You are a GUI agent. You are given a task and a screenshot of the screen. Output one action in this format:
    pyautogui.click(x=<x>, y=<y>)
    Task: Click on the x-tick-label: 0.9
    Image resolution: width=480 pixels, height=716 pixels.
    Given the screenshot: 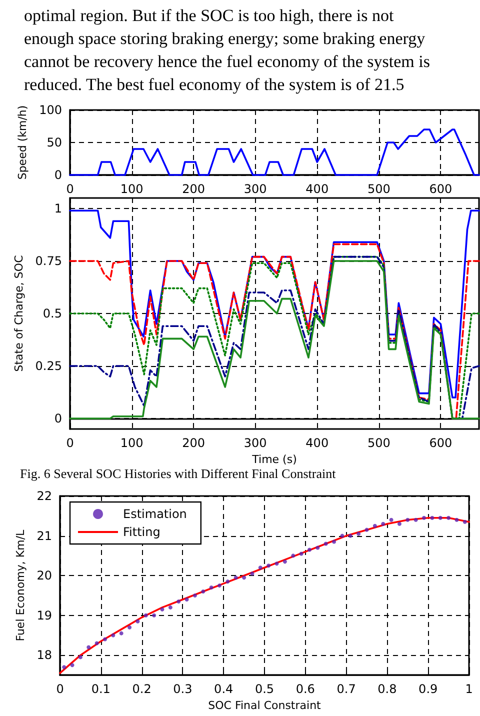 What is the action you would take?
    pyautogui.click(x=428, y=689)
    